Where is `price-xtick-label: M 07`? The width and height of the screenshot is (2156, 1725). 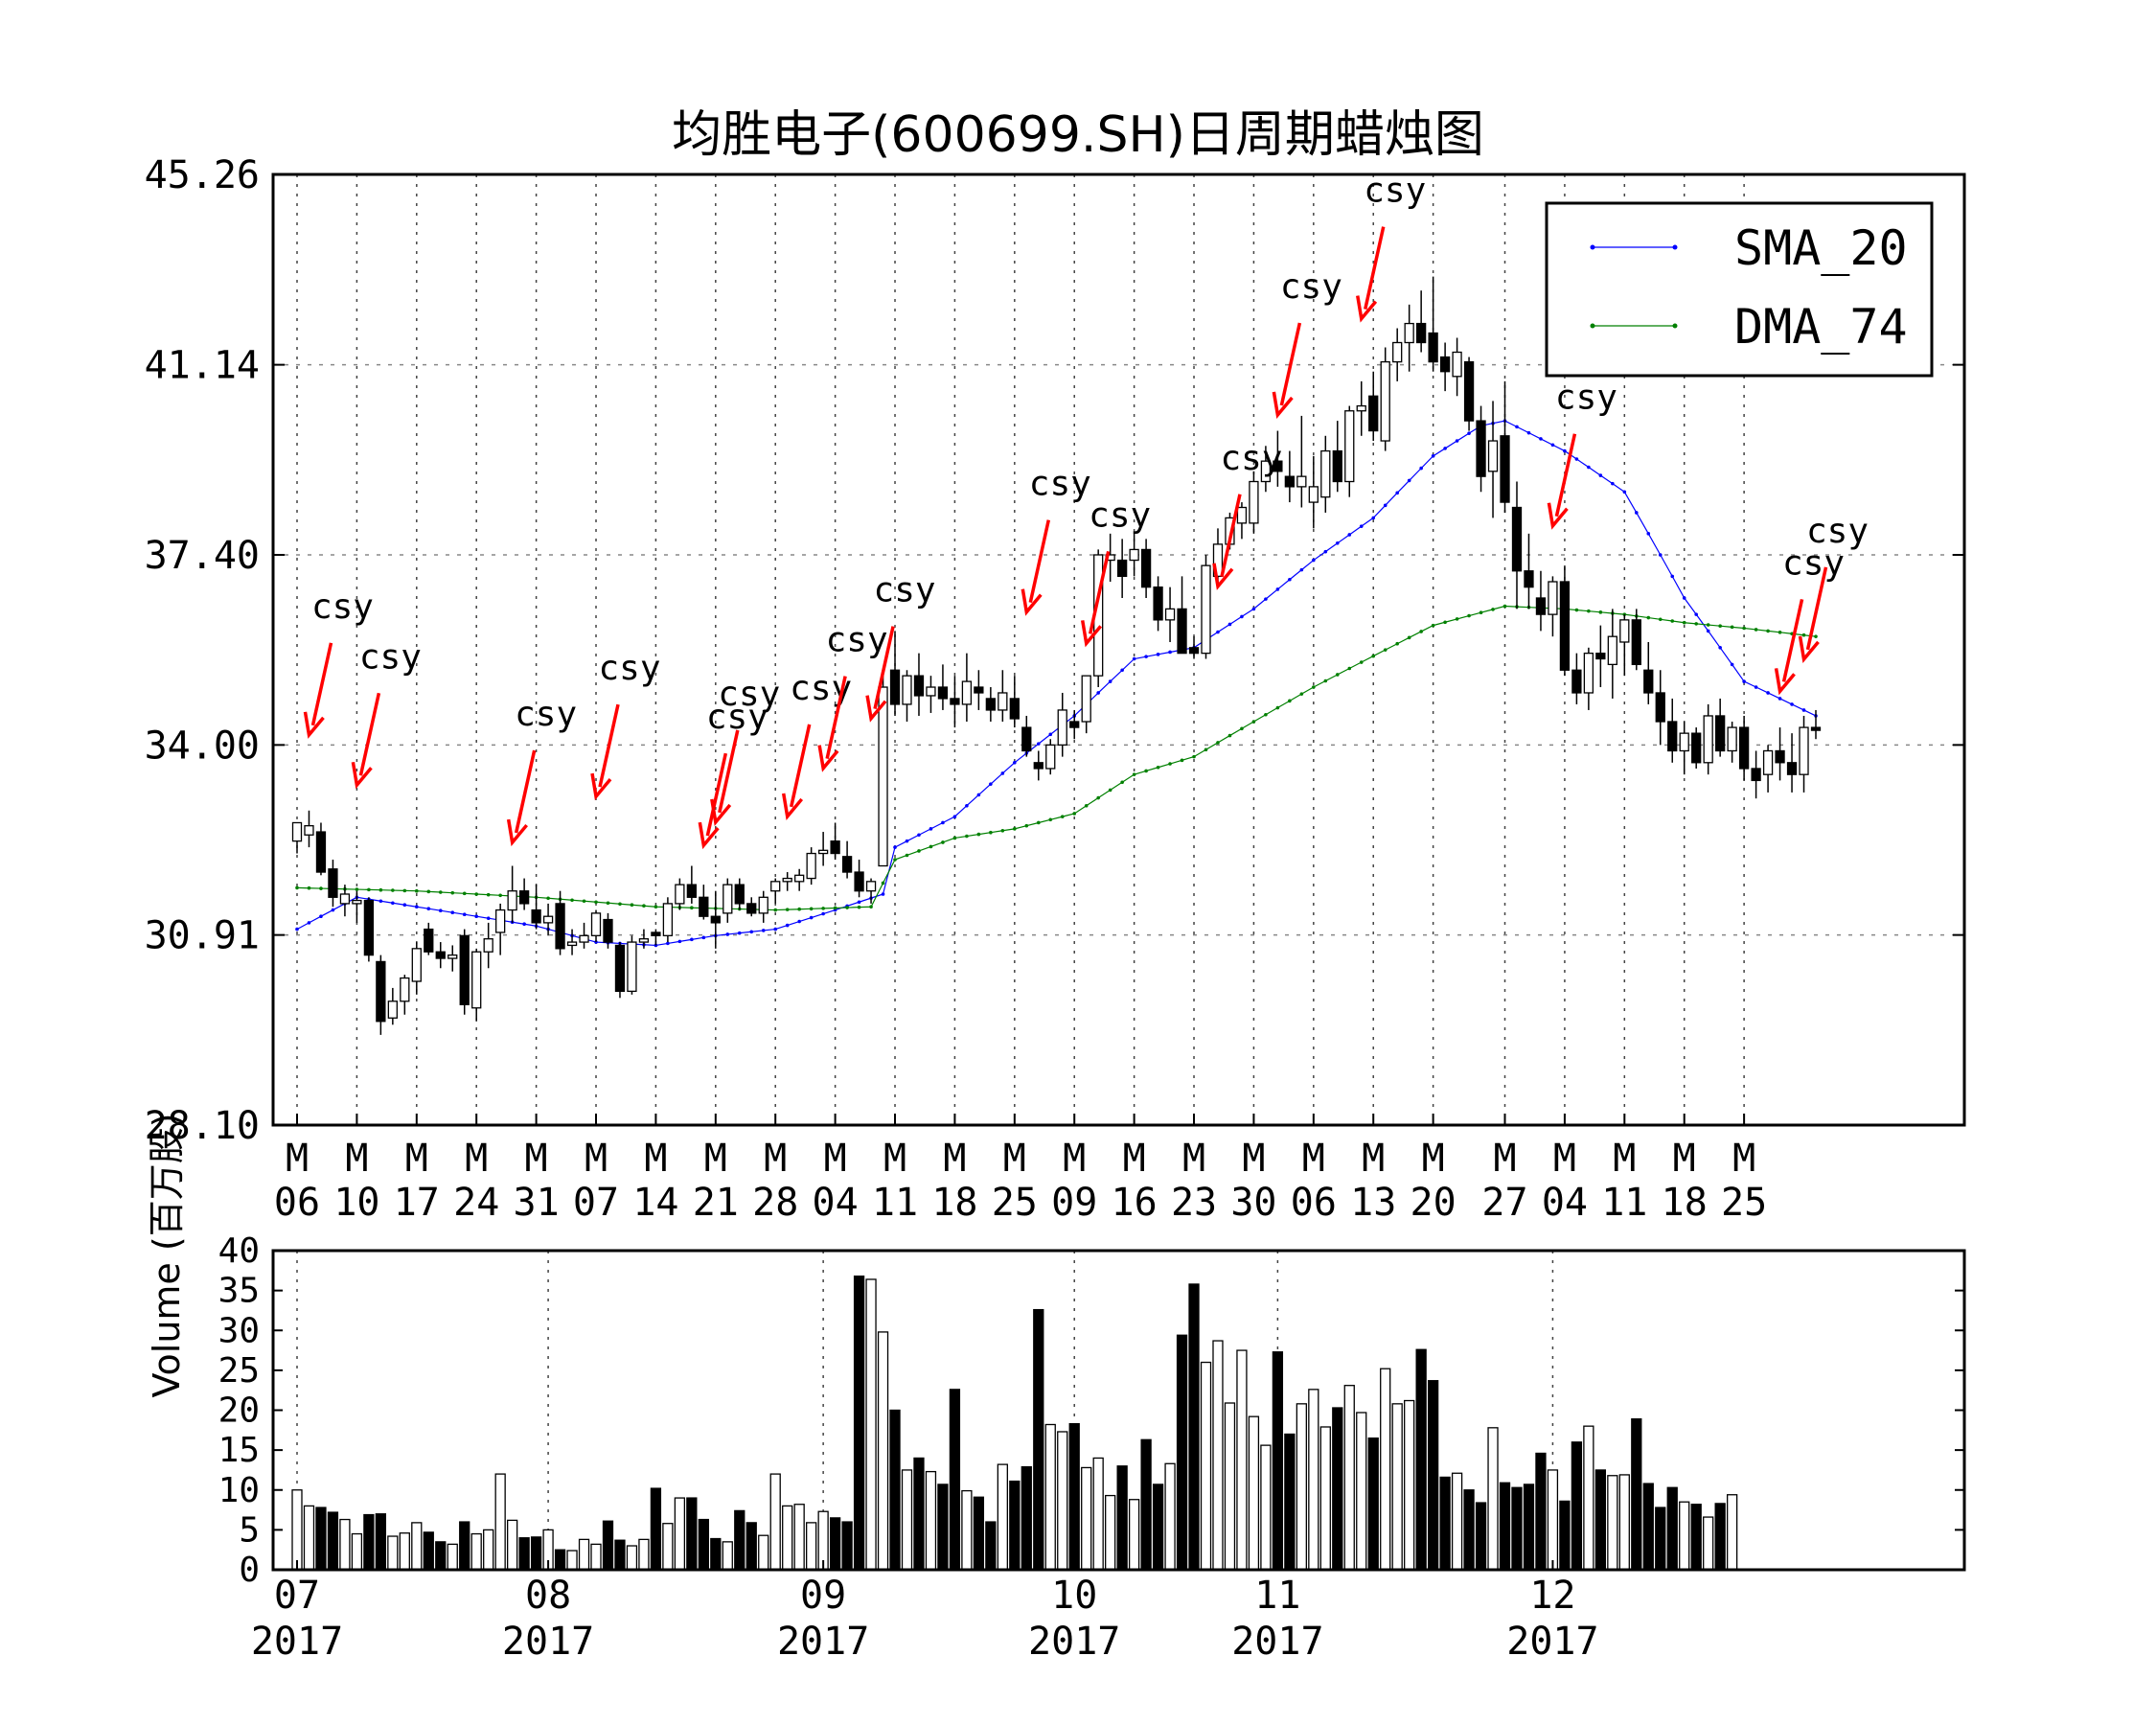 price-xtick-label: M 07 is located at coordinates (596, 1181).